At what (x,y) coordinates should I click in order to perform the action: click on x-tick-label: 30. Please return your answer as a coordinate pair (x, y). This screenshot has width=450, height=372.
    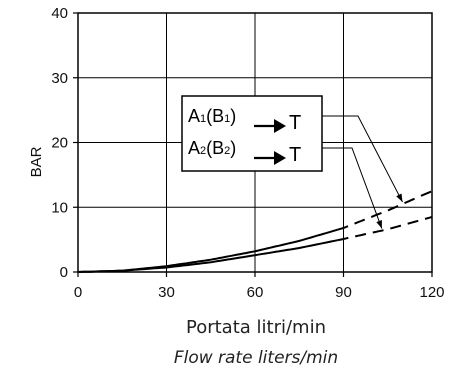
    Looking at the image, I should click on (166, 292).